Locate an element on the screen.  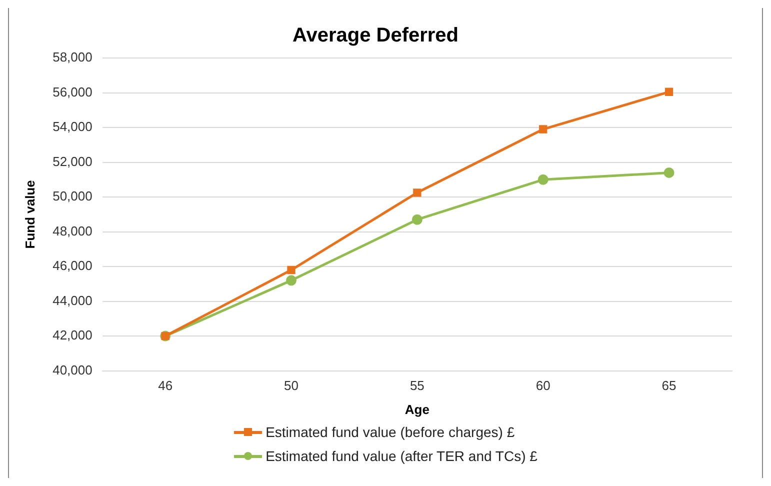
legend-label: Estimated fund value (before charges) £ is located at coordinates (390, 432).